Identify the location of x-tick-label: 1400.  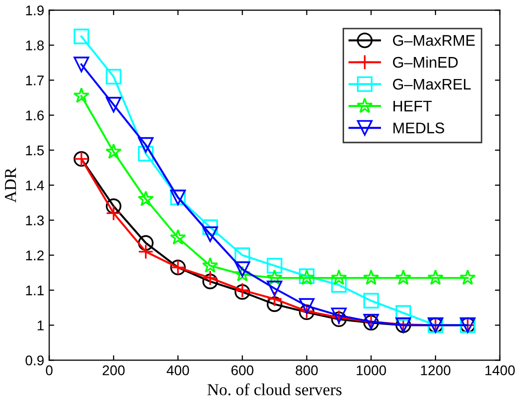
(500, 370).